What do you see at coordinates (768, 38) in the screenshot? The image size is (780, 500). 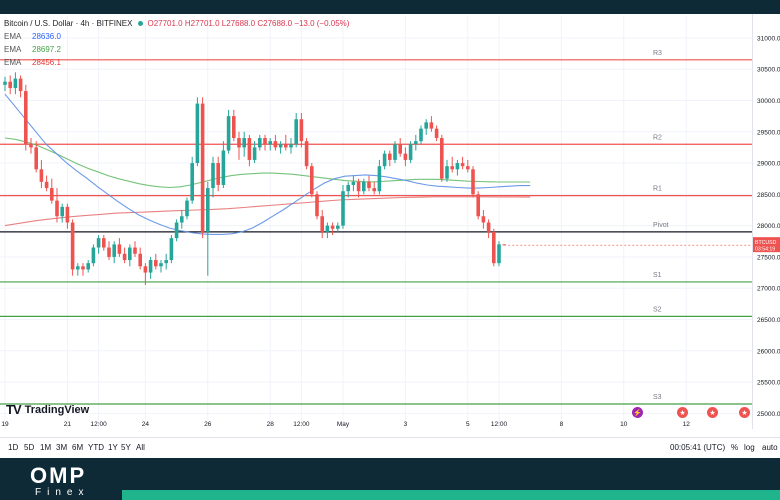 I see `y-tick-label: 31000.0` at bounding box center [768, 38].